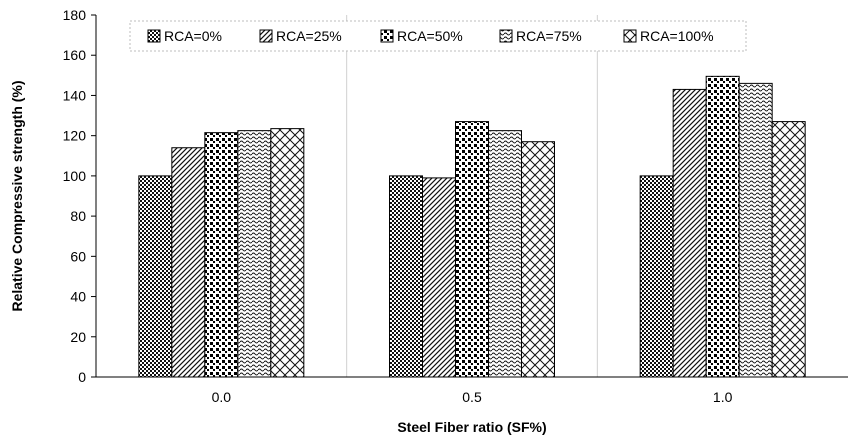  I want to click on y-tick-label: 180, so click(75, 15).